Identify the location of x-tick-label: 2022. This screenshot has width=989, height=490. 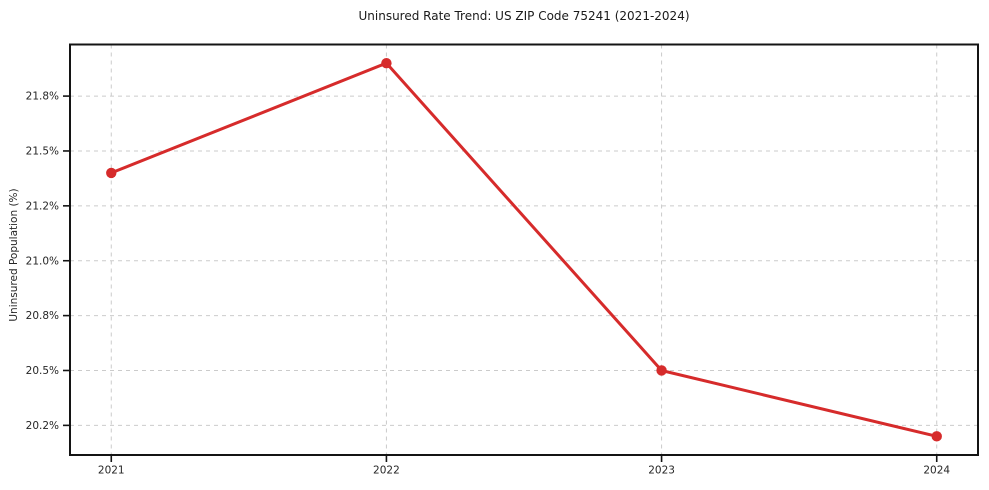
(386, 471).